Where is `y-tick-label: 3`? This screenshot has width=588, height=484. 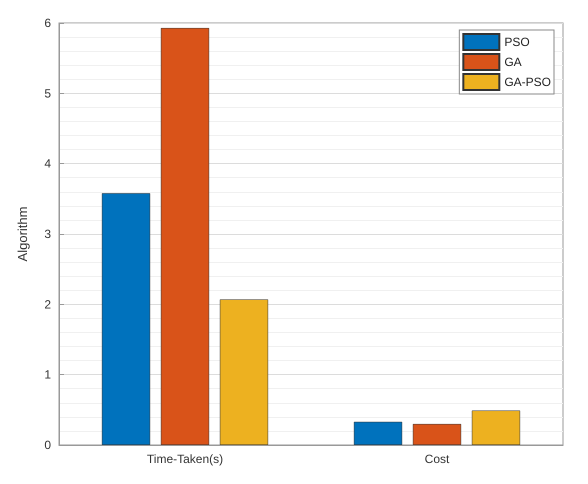
y-tick-label: 3 is located at coordinates (48, 234).